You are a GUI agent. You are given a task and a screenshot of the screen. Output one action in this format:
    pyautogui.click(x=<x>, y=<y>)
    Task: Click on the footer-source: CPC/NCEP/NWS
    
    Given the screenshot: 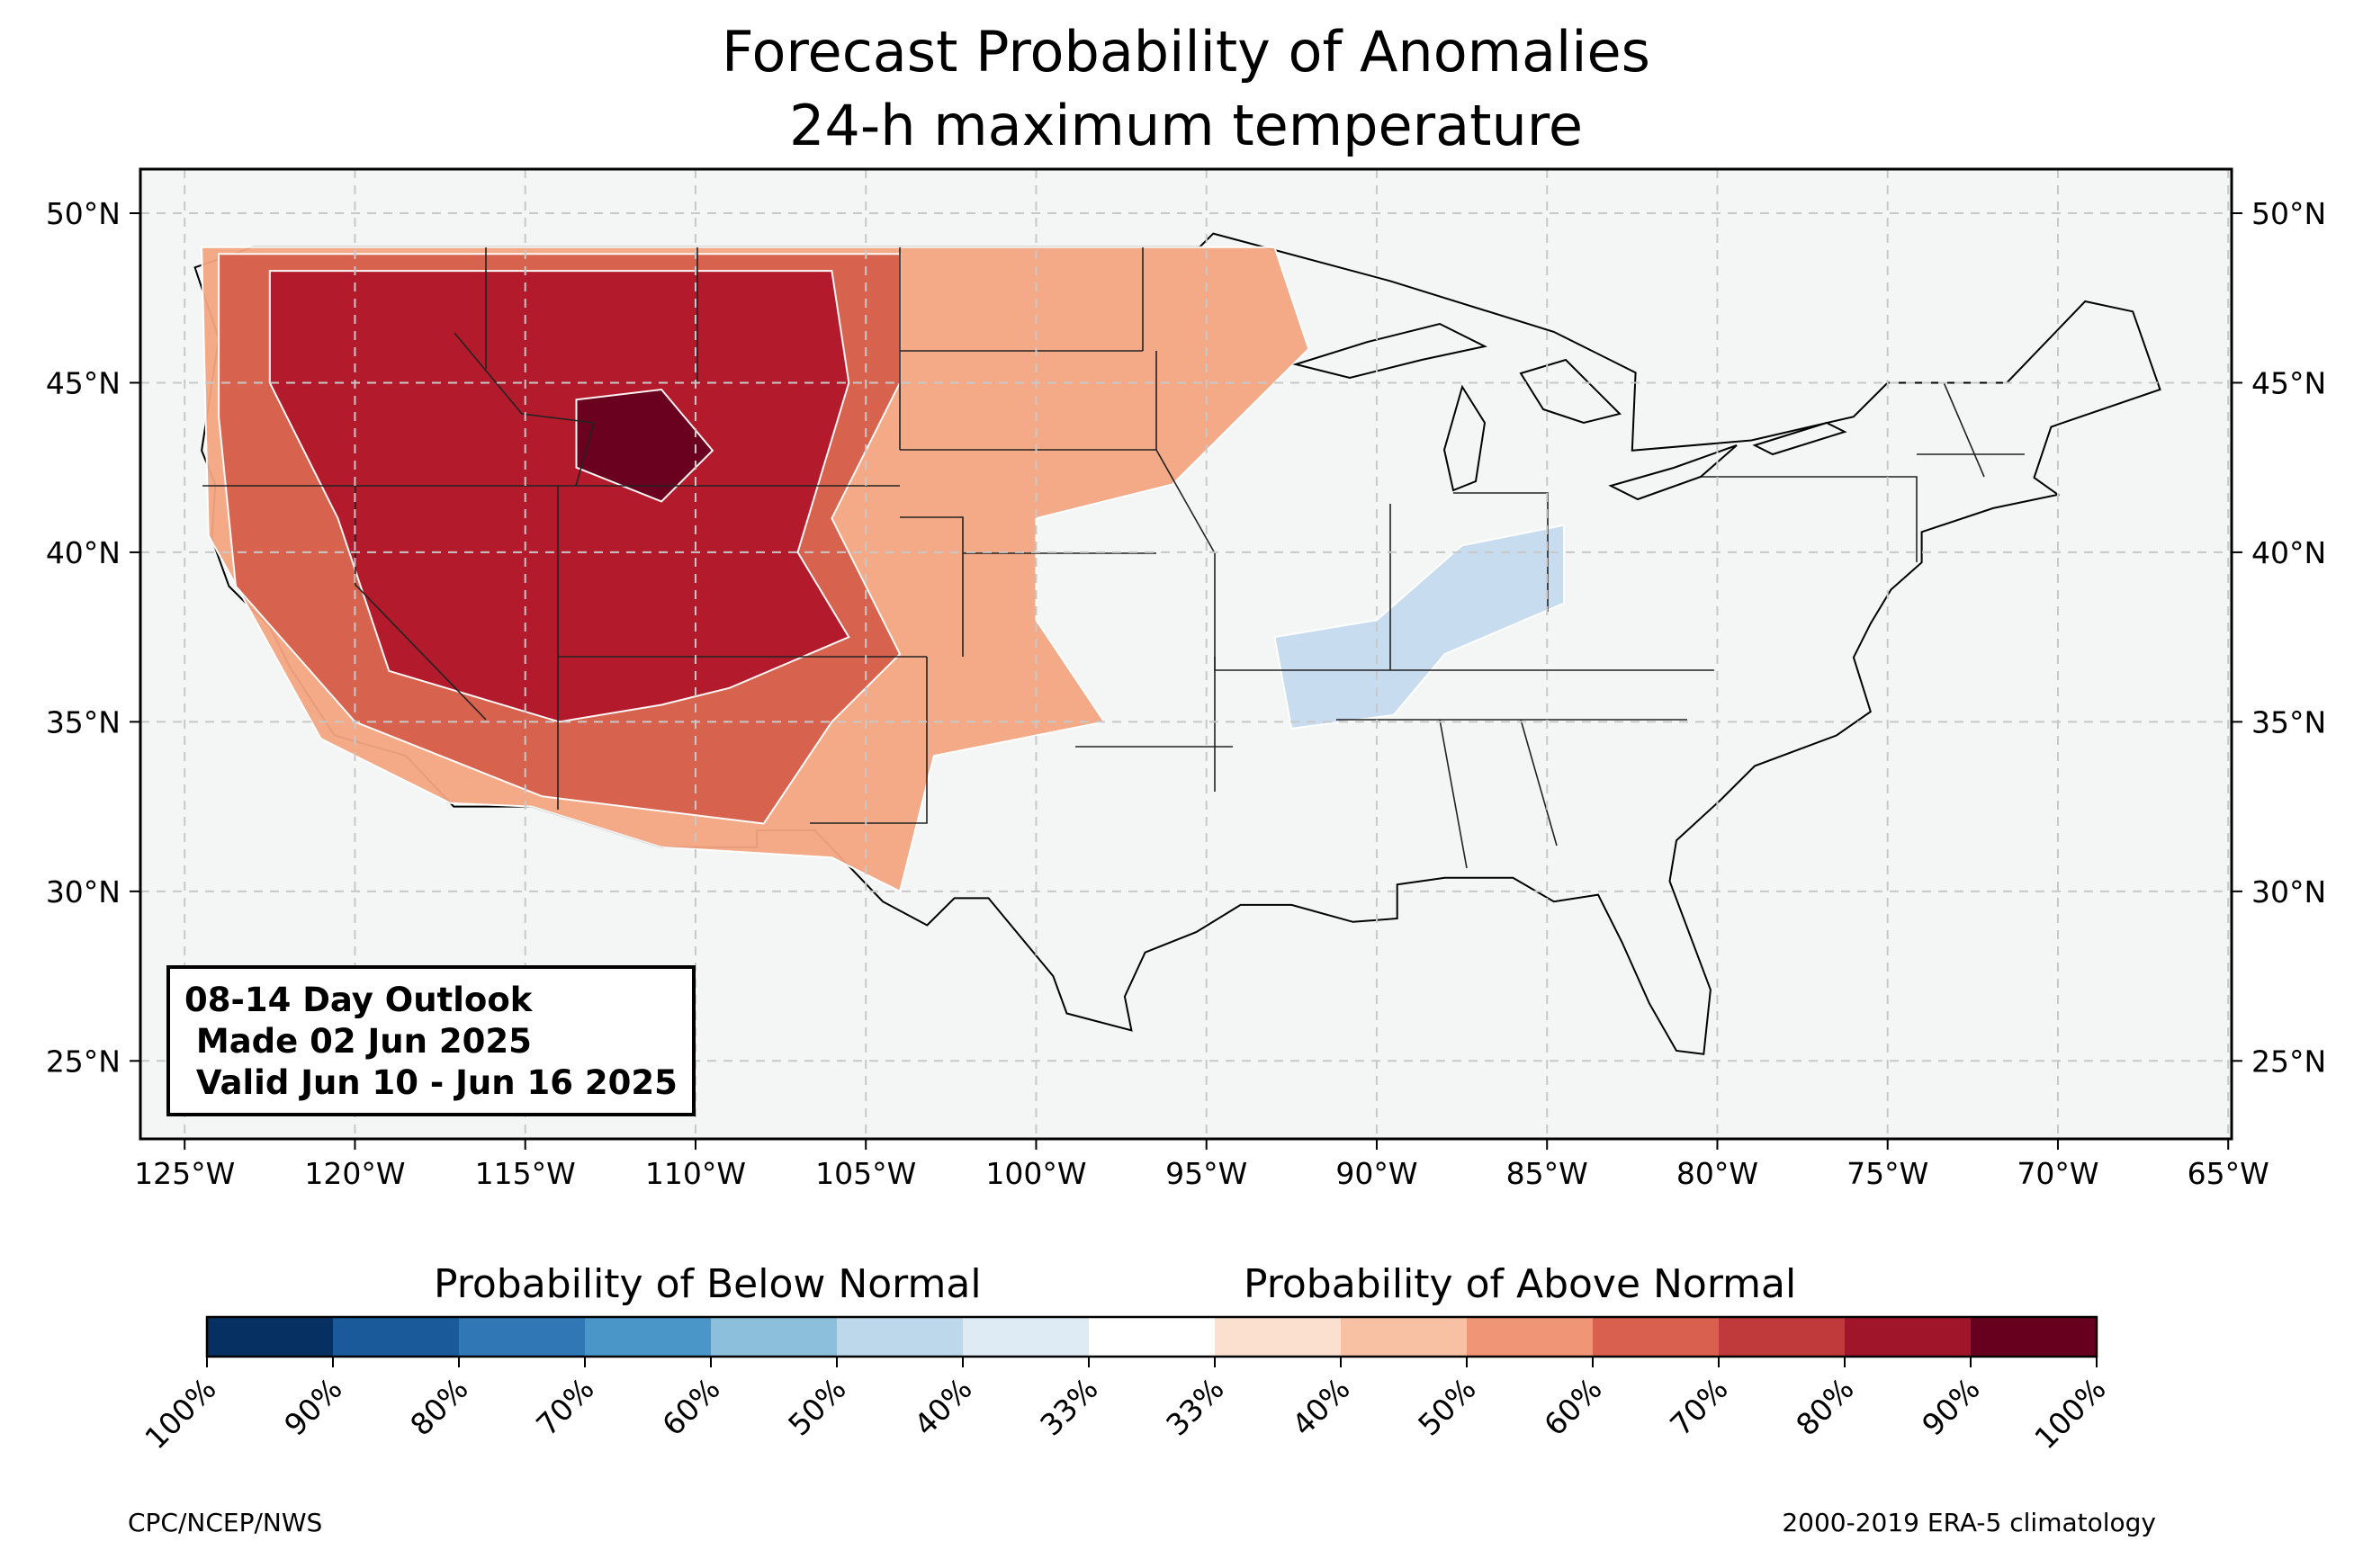 What is the action you would take?
    pyautogui.click(x=225, y=1522)
    